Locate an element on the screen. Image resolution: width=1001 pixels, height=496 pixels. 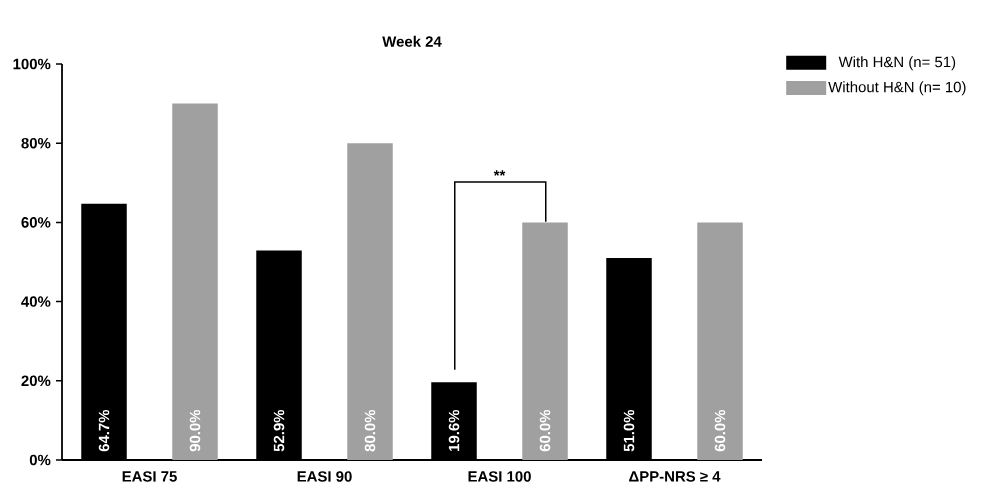
x-tick-label: ΔPP-NRS ≥ 4 is located at coordinates (675, 476).